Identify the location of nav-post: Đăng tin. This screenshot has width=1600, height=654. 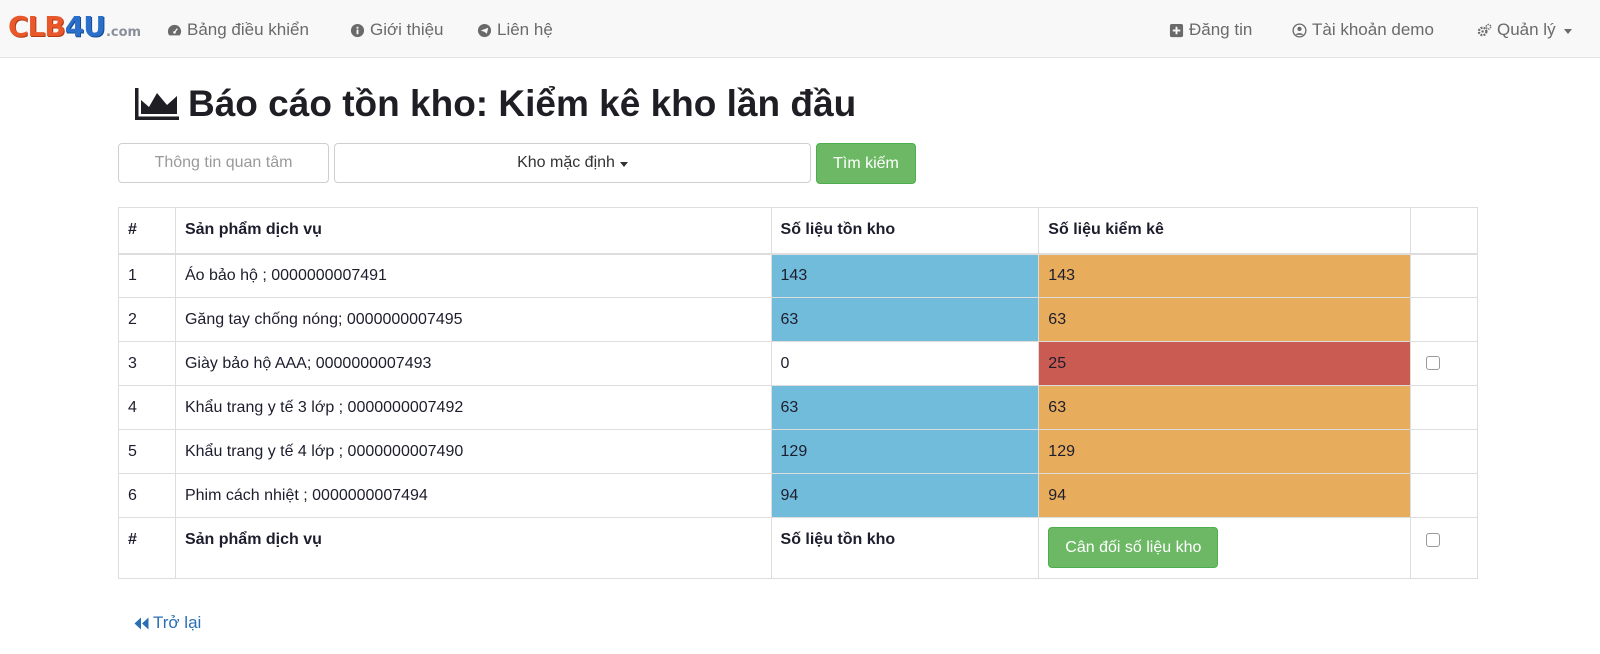
(1210, 30).